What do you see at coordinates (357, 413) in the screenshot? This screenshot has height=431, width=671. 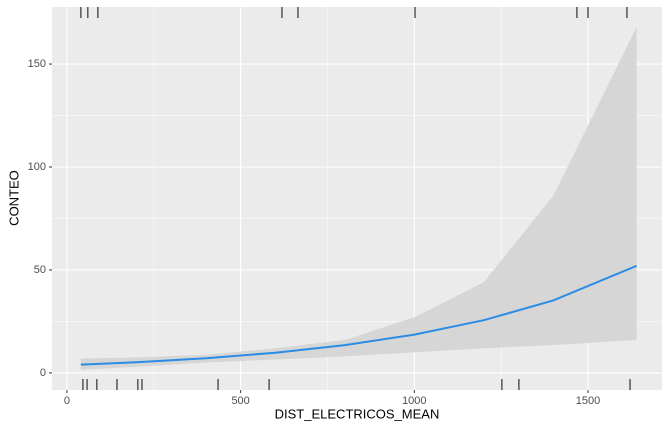 I see `x-axis-title: DIST_ELECTRICOS_MEAN` at bounding box center [357, 413].